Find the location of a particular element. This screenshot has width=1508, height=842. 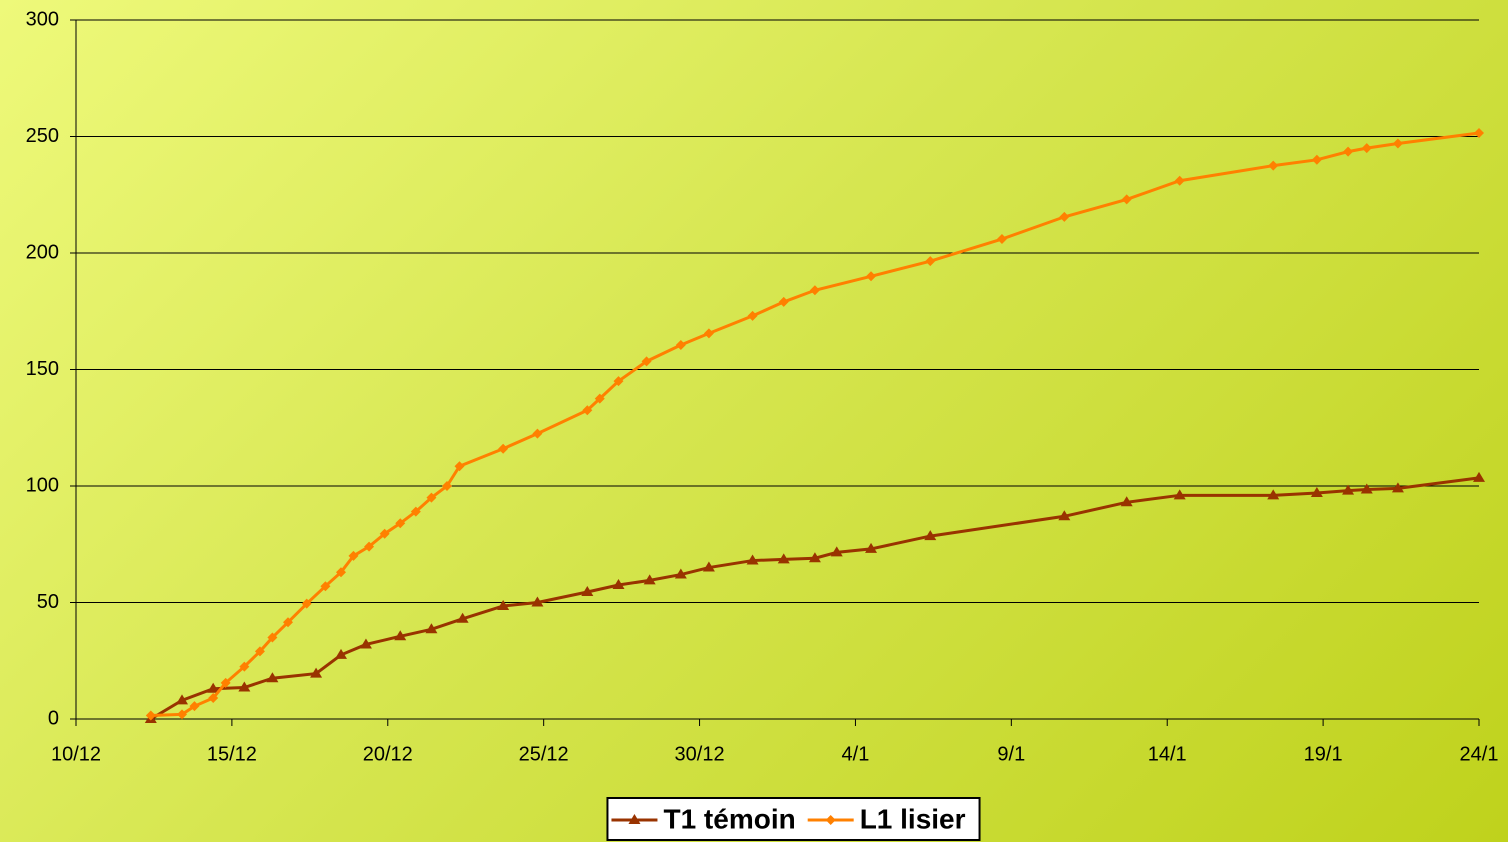

legend-item: L1 lisier is located at coordinates (886, 818).